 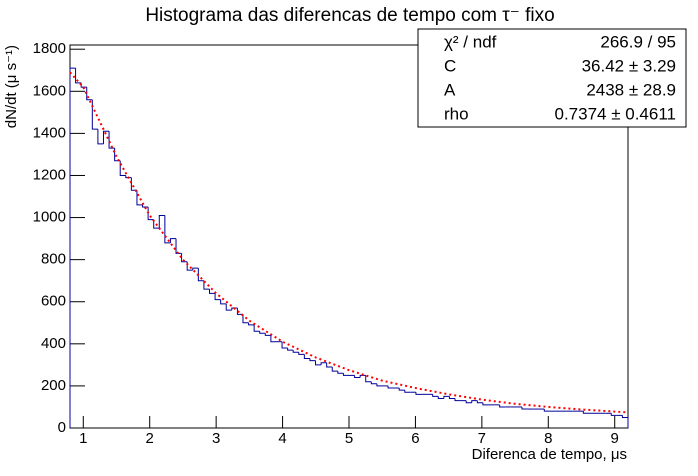 What do you see at coordinates (150, 438) in the screenshot?
I see `x-tick-label: 2` at bounding box center [150, 438].